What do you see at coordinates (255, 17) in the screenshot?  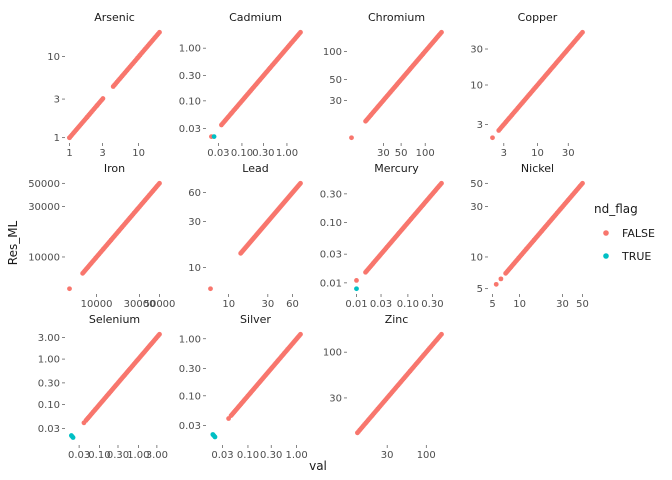 I see `panel-title: Cadmium` at bounding box center [255, 17].